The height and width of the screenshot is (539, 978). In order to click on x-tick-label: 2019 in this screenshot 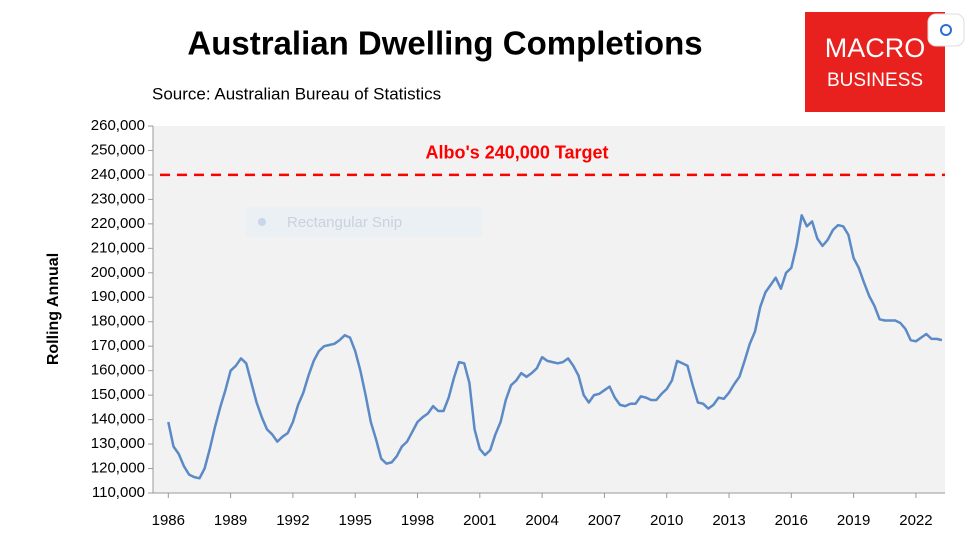, I will do `click(853, 520)`.